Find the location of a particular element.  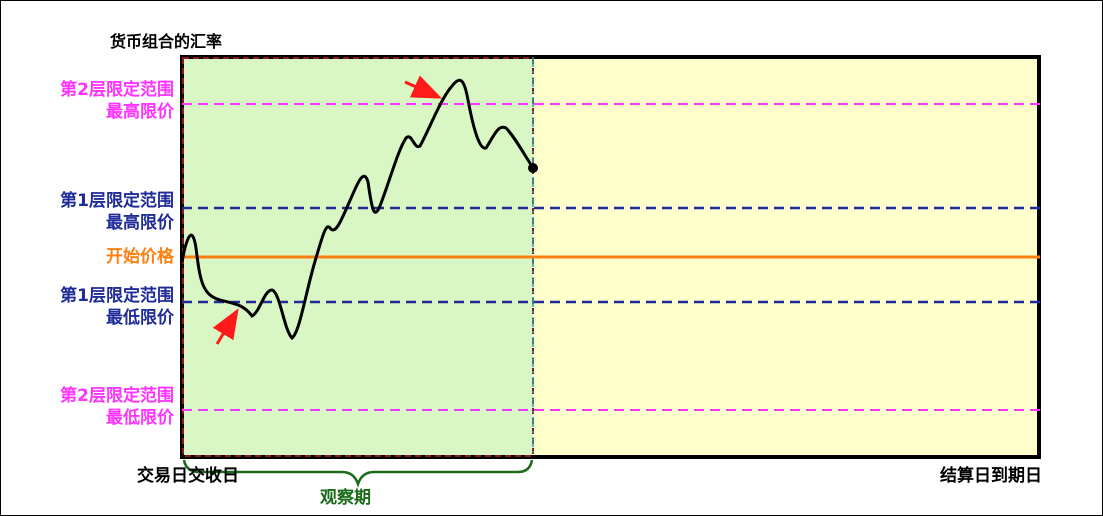

level-2-low-label: 第2层限定范围 最低限价 is located at coordinates (92, 407).